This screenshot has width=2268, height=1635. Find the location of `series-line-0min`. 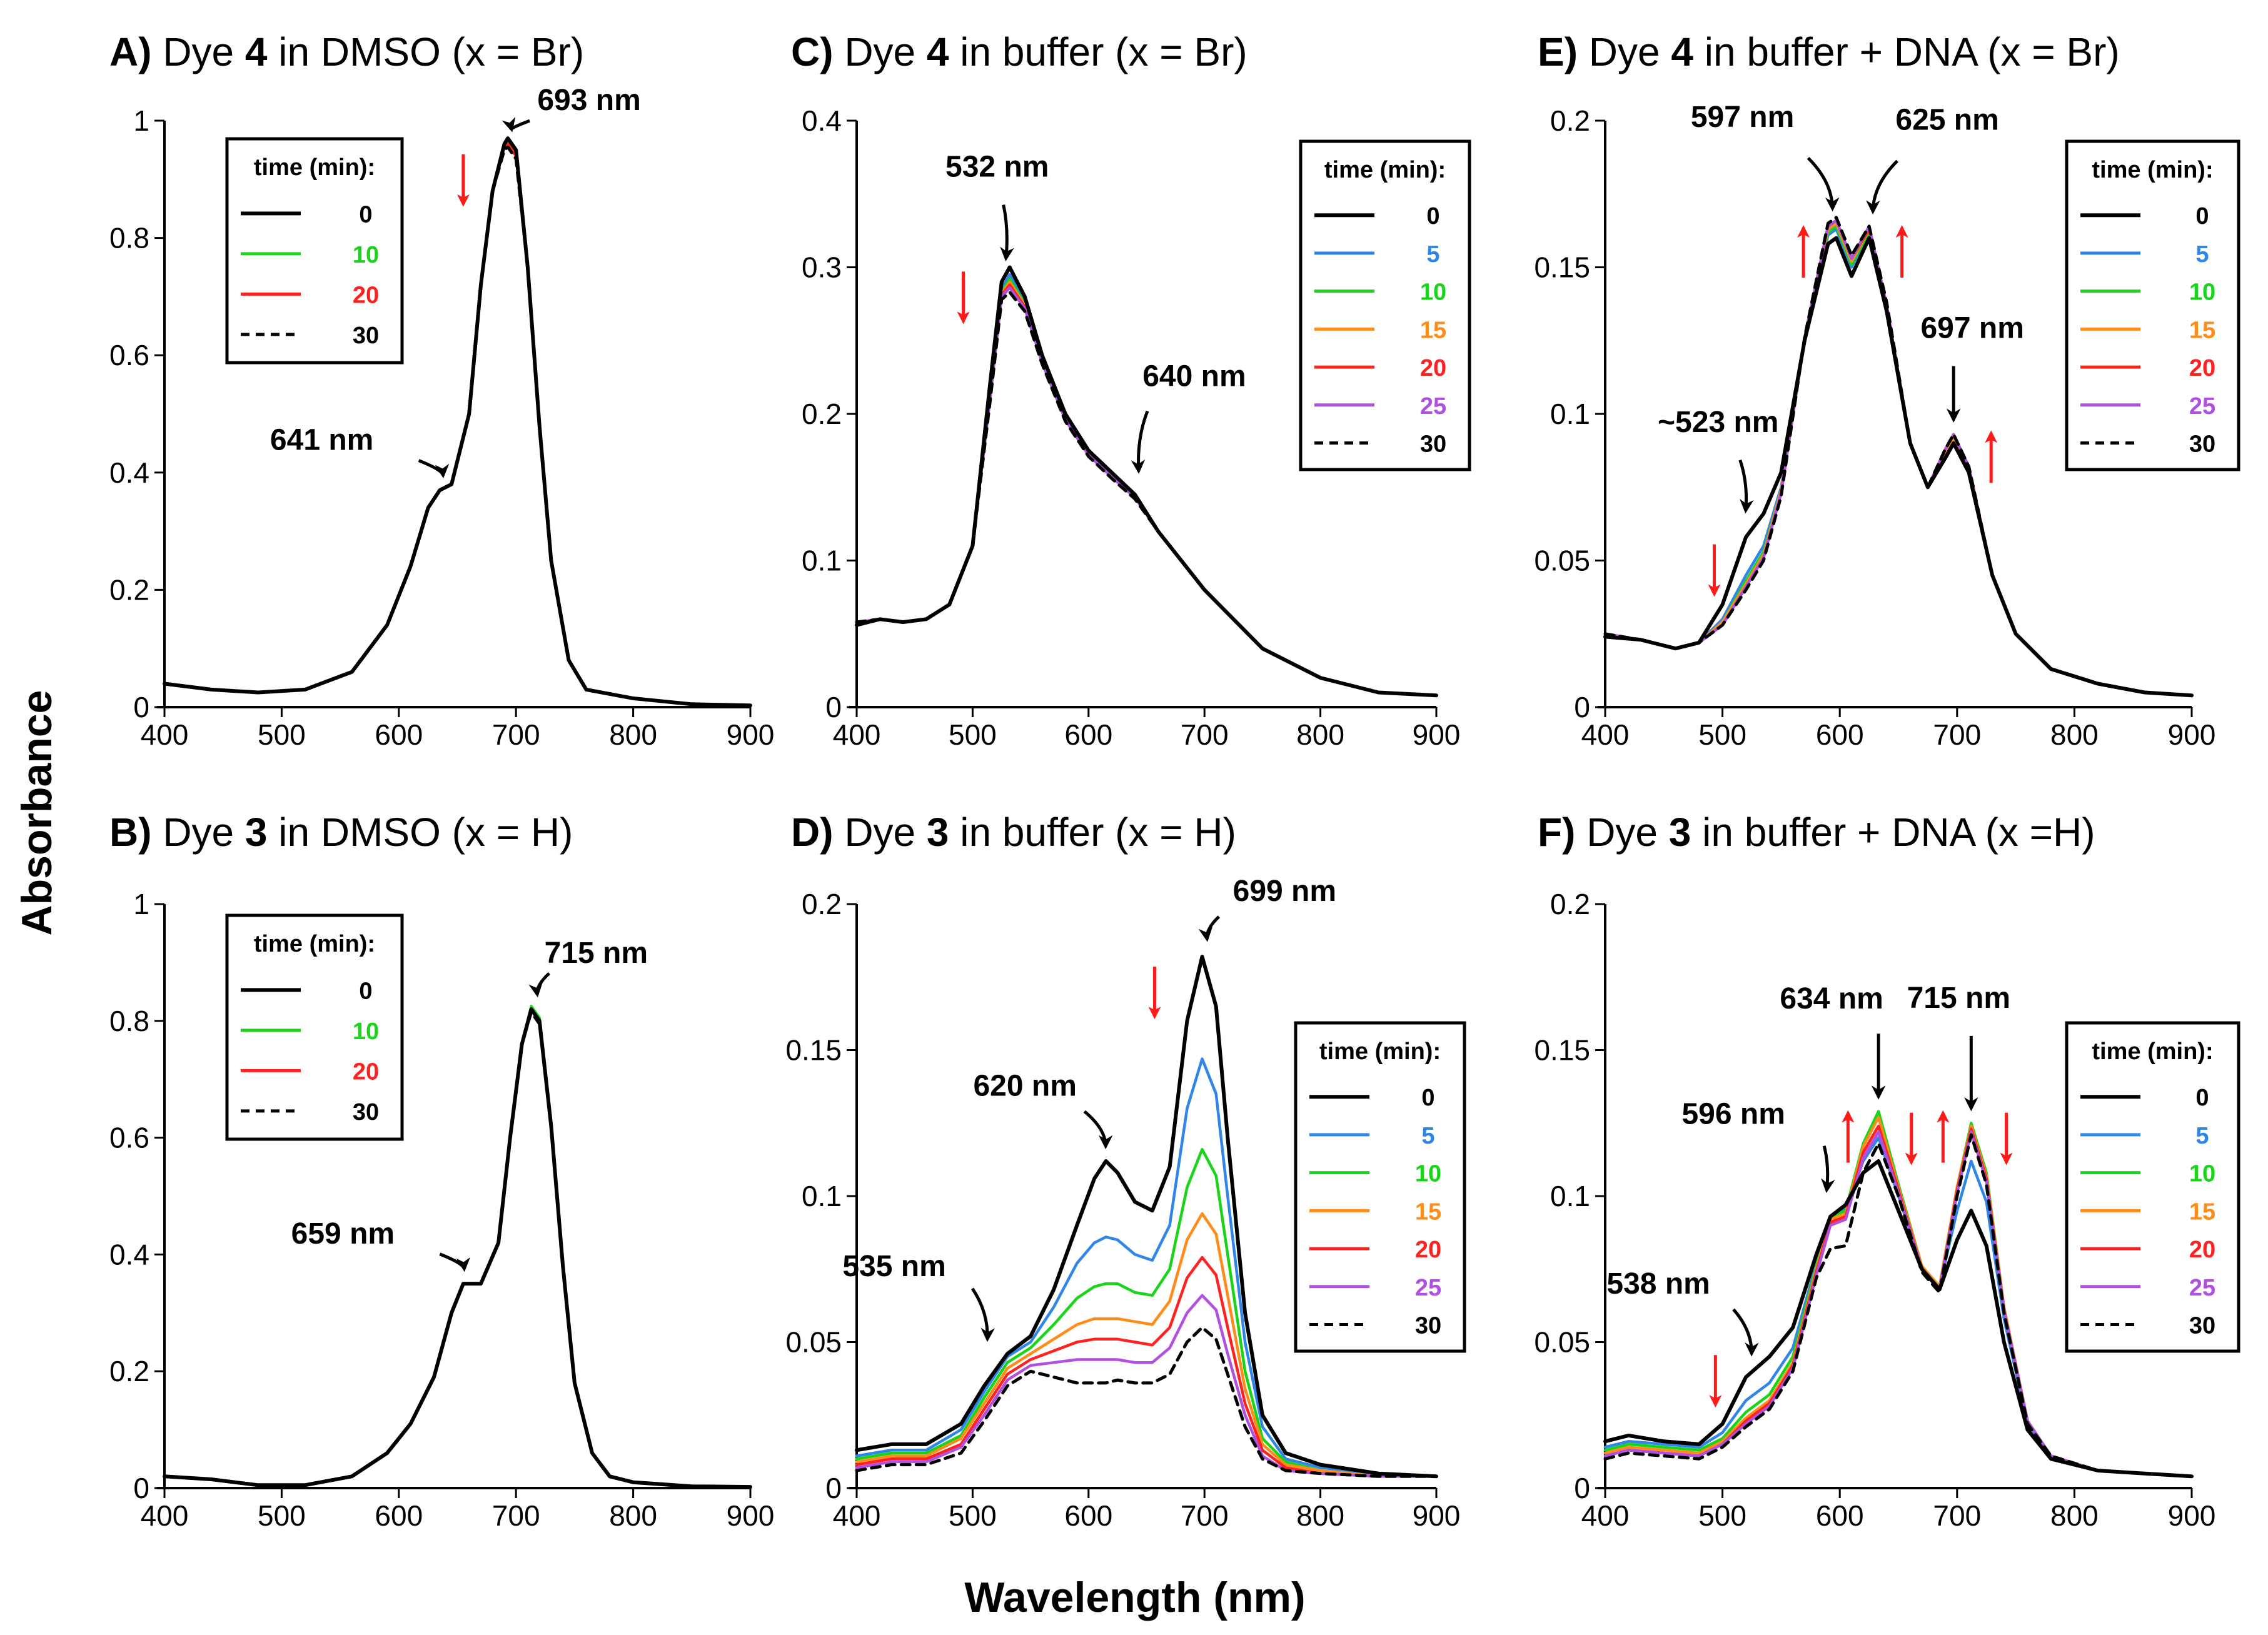

series-line-0min is located at coordinates (1898, 467).